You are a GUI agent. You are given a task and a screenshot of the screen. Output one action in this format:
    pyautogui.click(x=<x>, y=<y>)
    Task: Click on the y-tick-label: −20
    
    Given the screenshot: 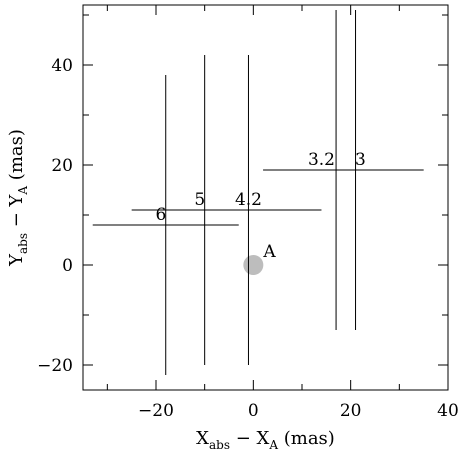 What is the action you would take?
    pyautogui.click(x=55, y=366)
    